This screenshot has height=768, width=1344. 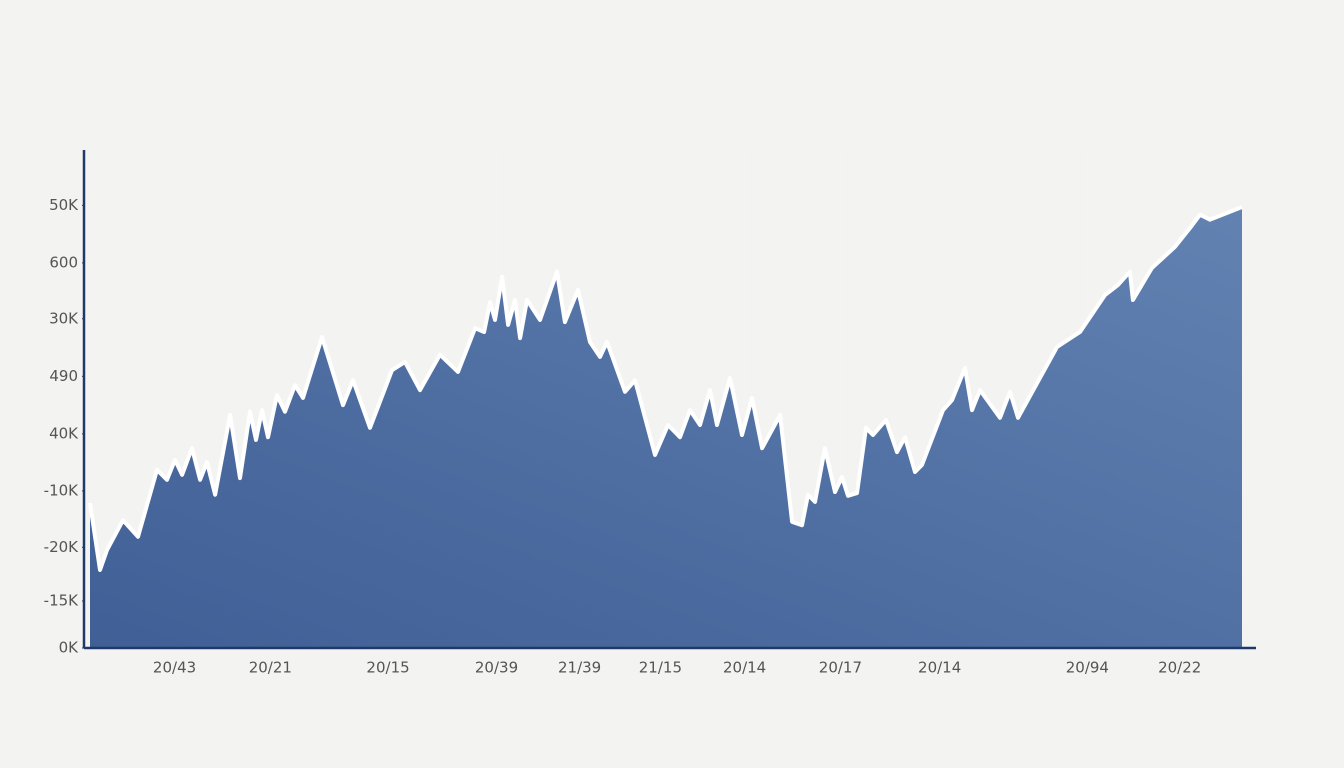 What do you see at coordinates (1087, 668) in the screenshot?
I see `x-tick-label: 20/94` at bounding box center [1087, 668].